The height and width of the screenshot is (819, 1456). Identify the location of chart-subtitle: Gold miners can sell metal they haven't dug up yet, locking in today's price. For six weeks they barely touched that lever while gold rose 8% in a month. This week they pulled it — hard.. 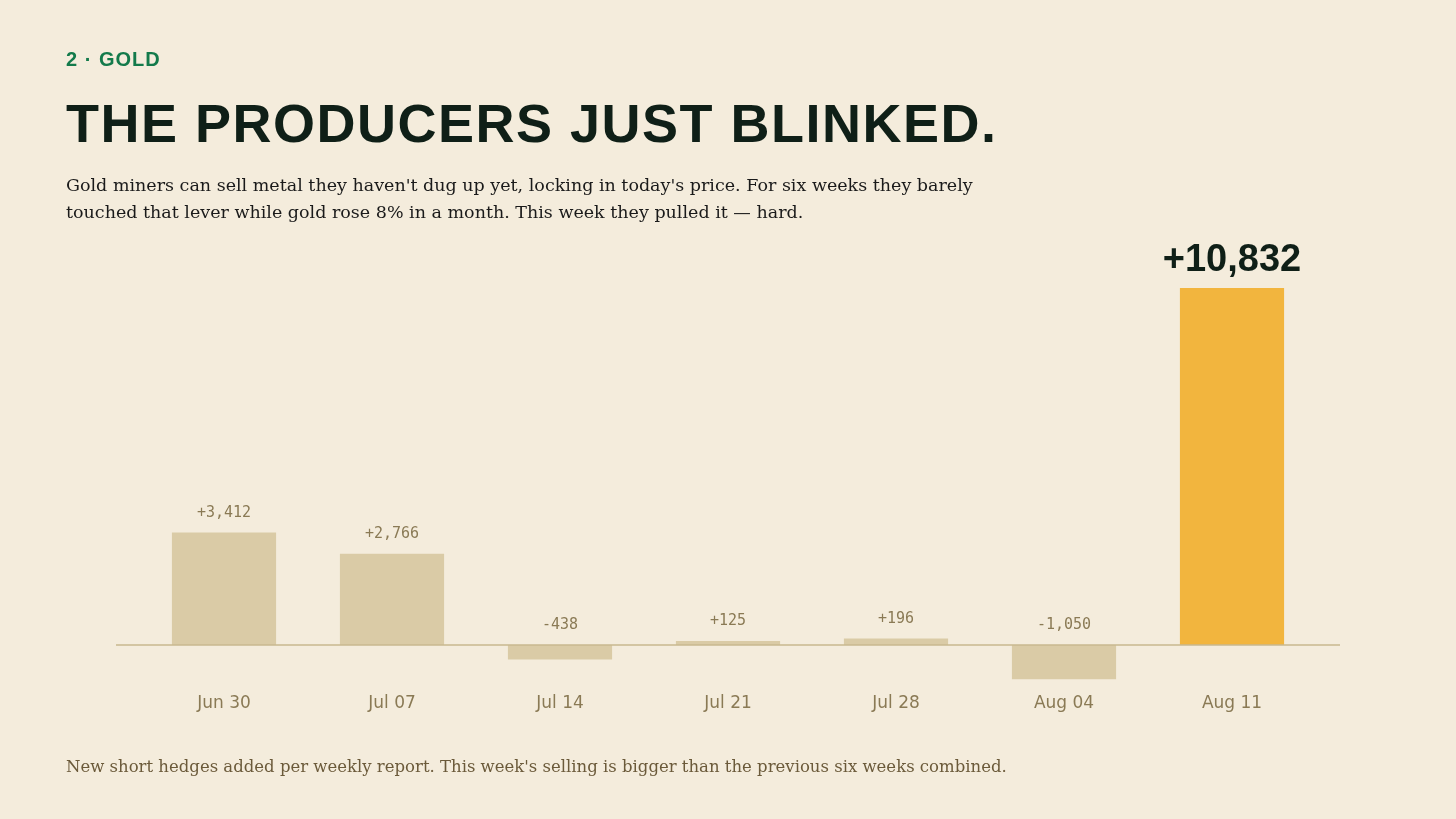
(520, 199).